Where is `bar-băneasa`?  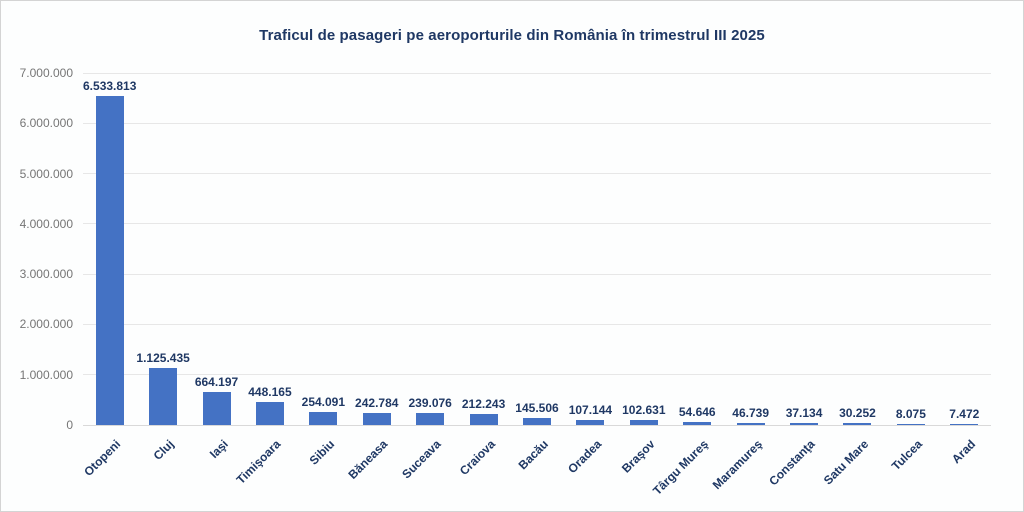 bar-băneasa is located at coordinates (376, 418).